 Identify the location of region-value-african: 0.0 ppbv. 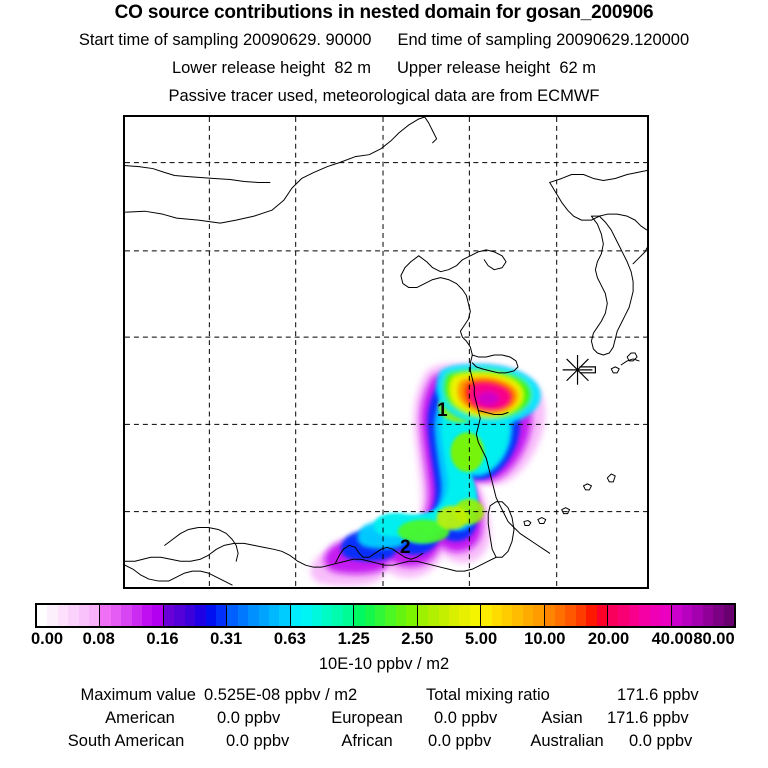
(460, 741).